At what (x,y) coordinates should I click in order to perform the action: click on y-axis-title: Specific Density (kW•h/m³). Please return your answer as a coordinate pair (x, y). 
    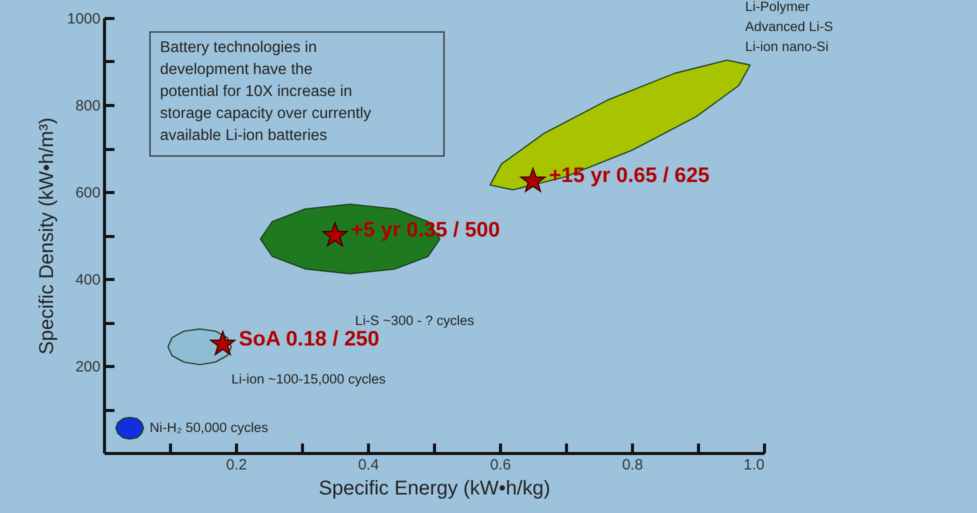
    Looking at the image, I should click on (47, 236).